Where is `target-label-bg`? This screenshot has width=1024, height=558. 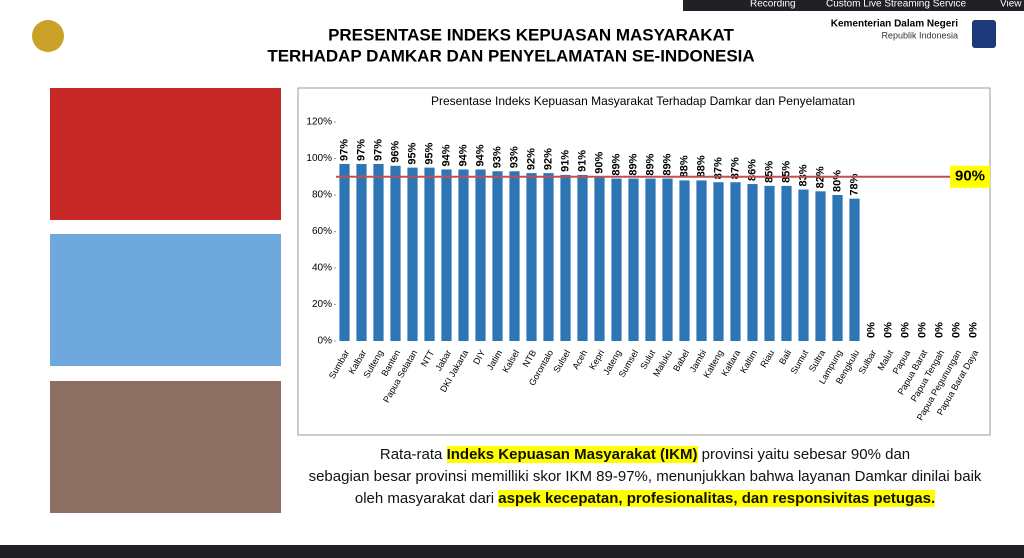
target-label-bg is located at coordinates (970, 176).